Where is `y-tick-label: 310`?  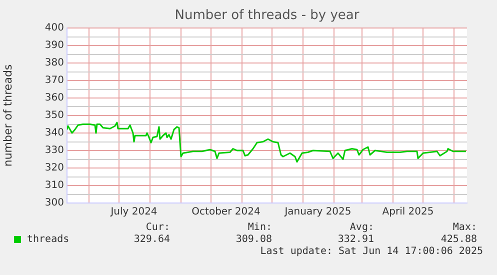
y-tick-label: 310 is located at coordinates (54, 186).